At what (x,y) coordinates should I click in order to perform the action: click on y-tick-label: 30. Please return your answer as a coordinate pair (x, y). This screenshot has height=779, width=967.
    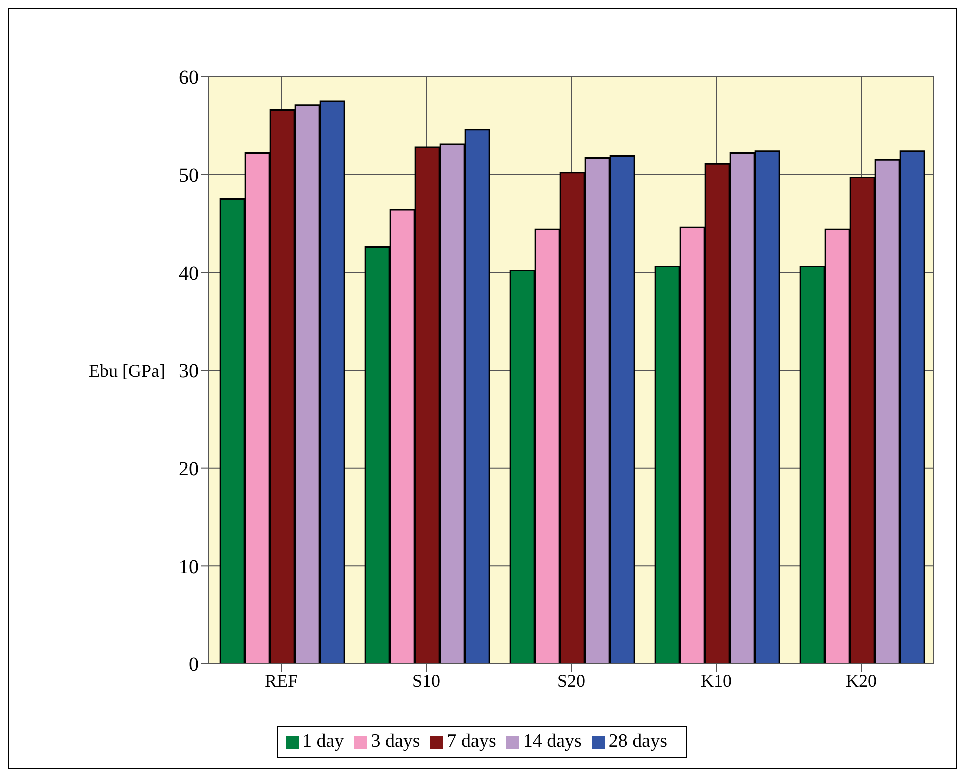
    Looking at the image, I should click on (189, 371).